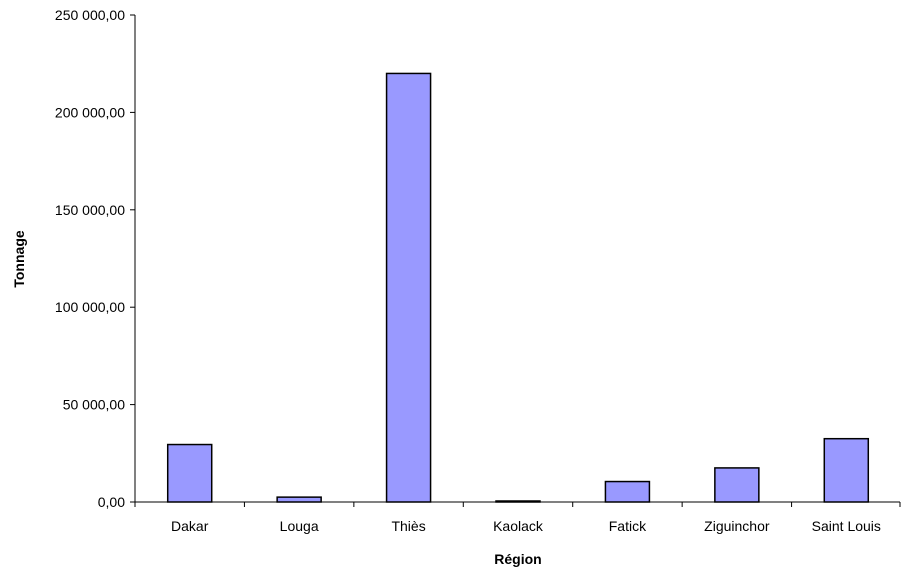 This screenshot has height=576, width=901. What do you see at coordinates (737, 485) in the screenshot?
I see `bar-ziguinchor` at bounding box center [737, 485].